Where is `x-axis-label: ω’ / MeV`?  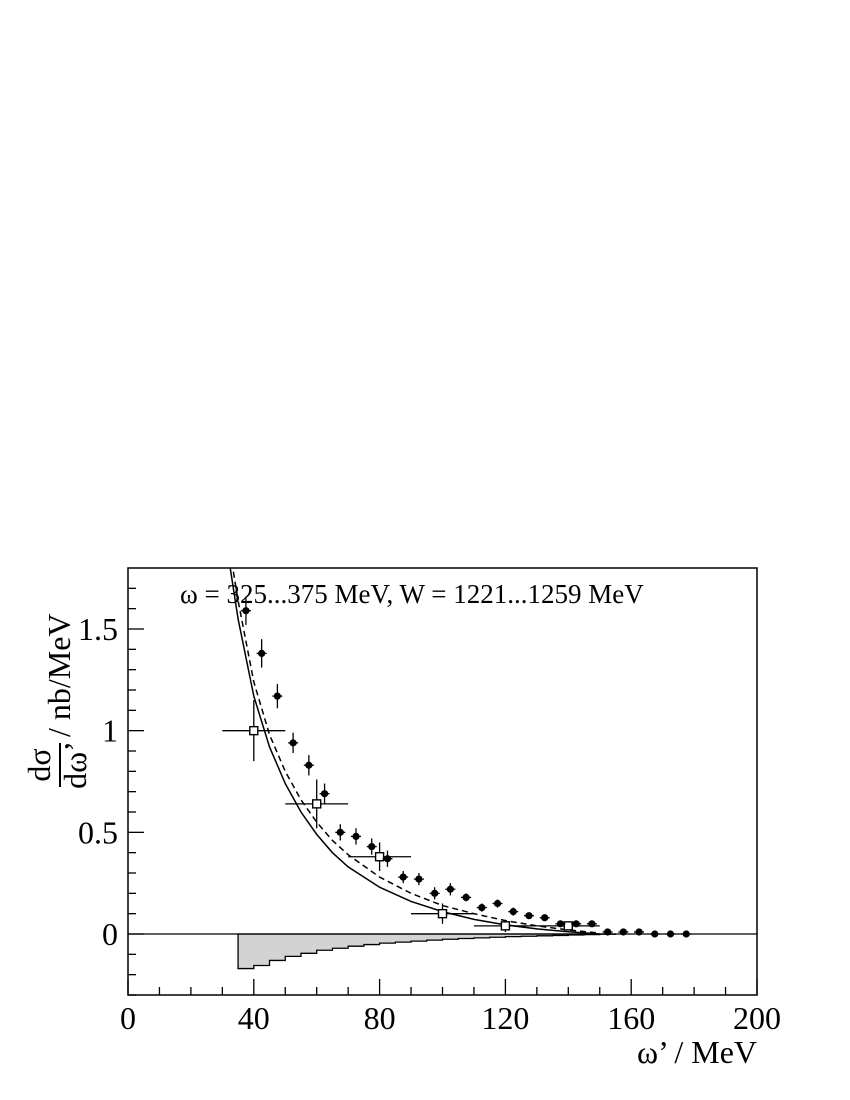 x-axis-label: ω’ / MeV is located at coordinates (697, 1052).